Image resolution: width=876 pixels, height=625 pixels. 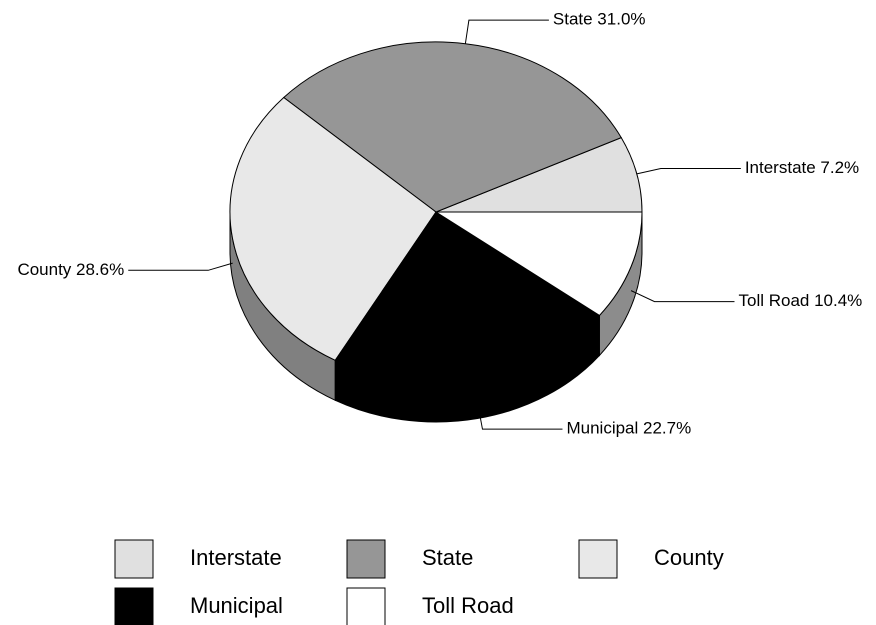 I want to click on legend-label: County, so click(x=689, y=557).